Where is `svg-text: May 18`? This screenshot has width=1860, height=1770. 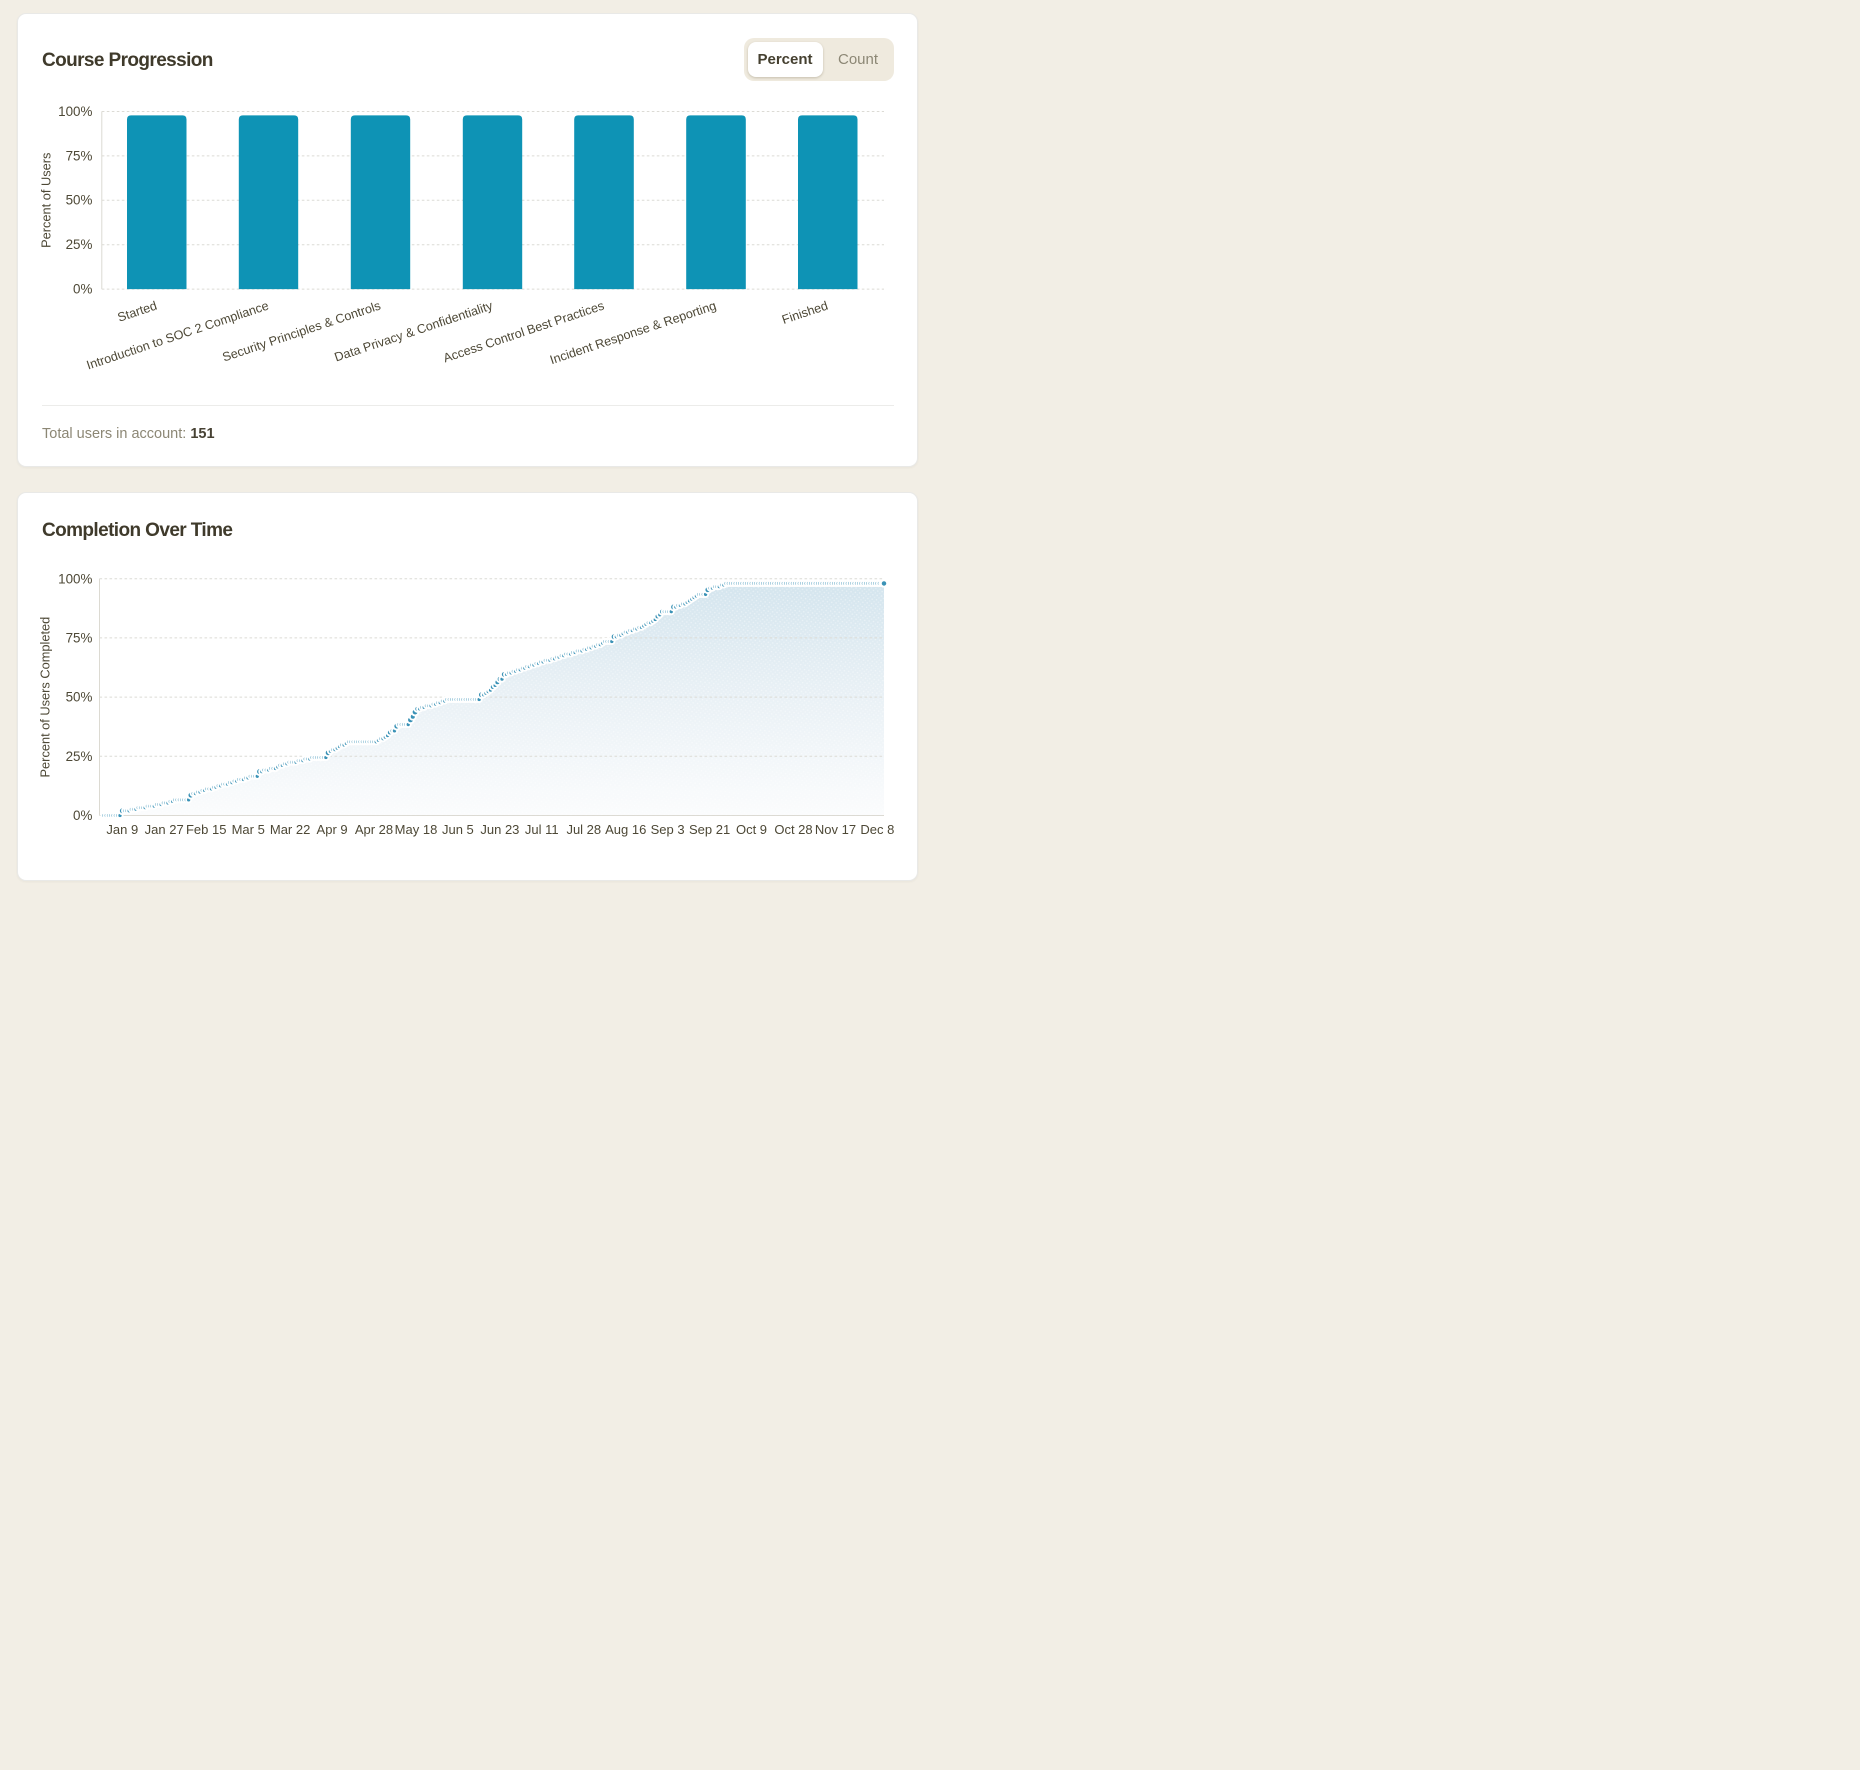
svg-text: May 18 is located at coordinates (416, 829).